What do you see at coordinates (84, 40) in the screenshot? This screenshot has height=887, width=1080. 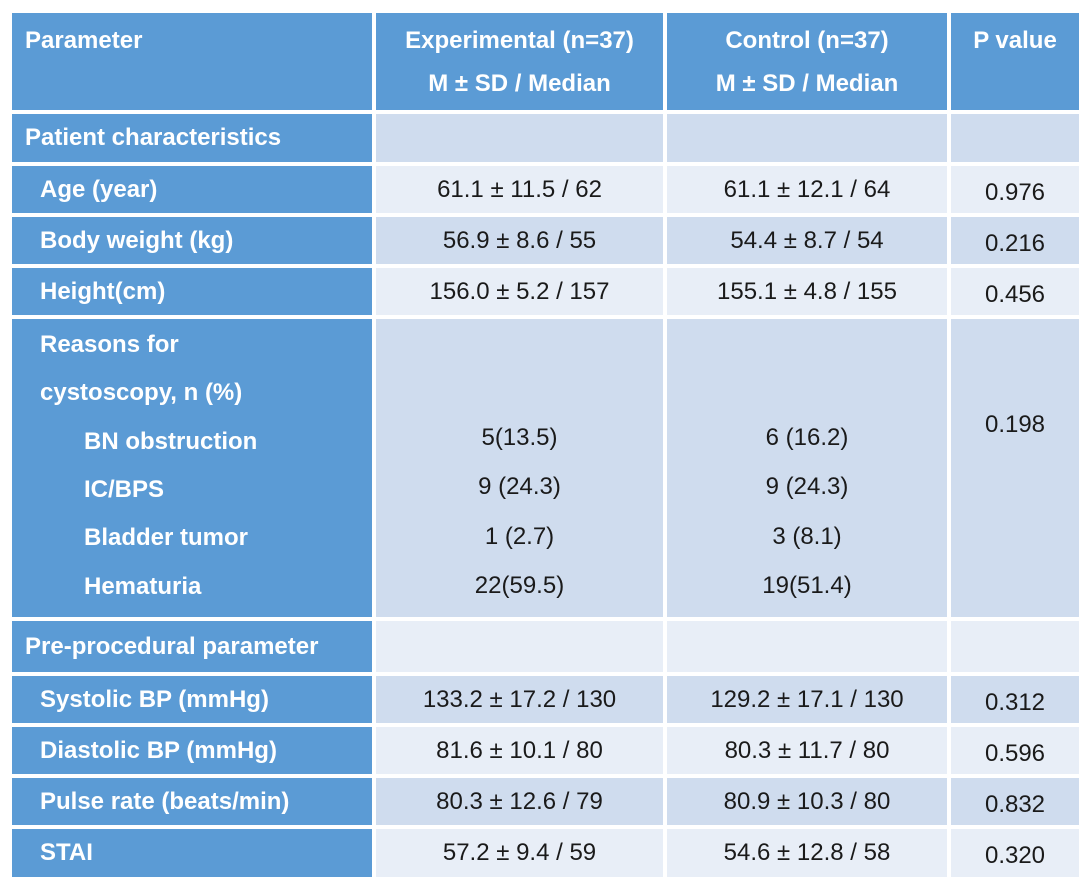 I see `header-parameter-label: Parameter` at bounding box center [84, 40].